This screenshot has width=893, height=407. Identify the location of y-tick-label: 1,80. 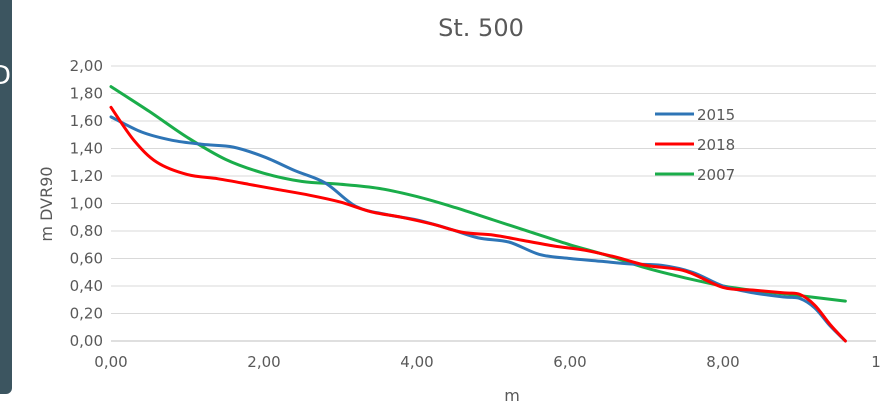
(86, 94).